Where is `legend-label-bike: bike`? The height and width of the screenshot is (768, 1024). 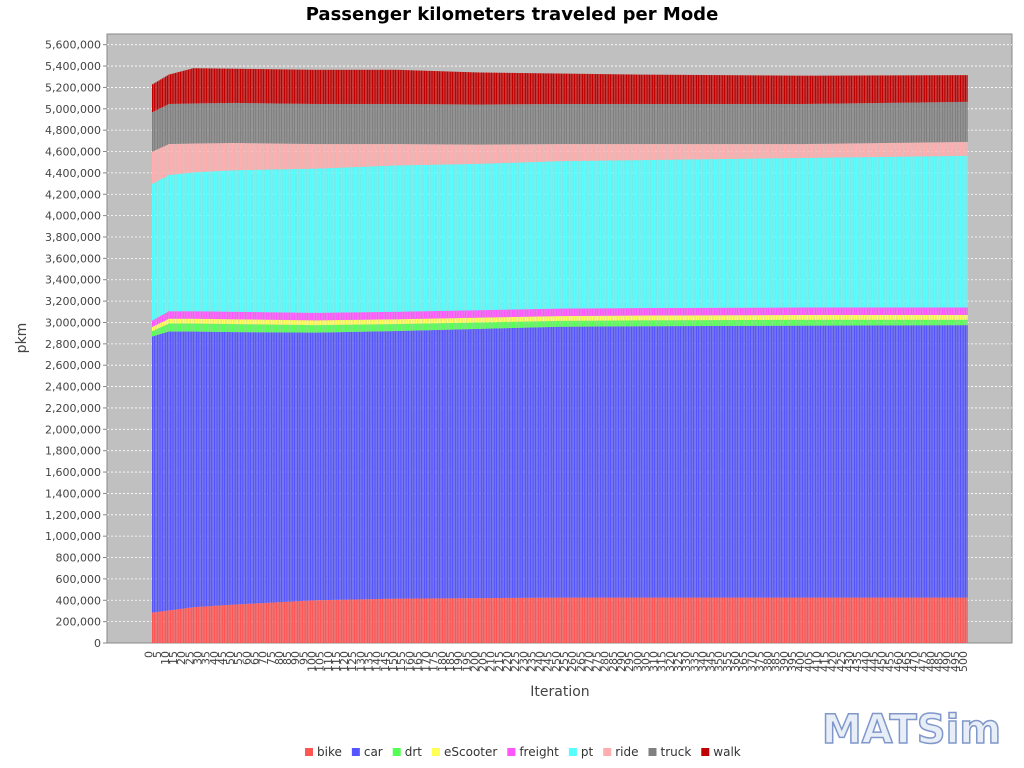
legend-label-bike: bike is located at coordinates (329, 752).